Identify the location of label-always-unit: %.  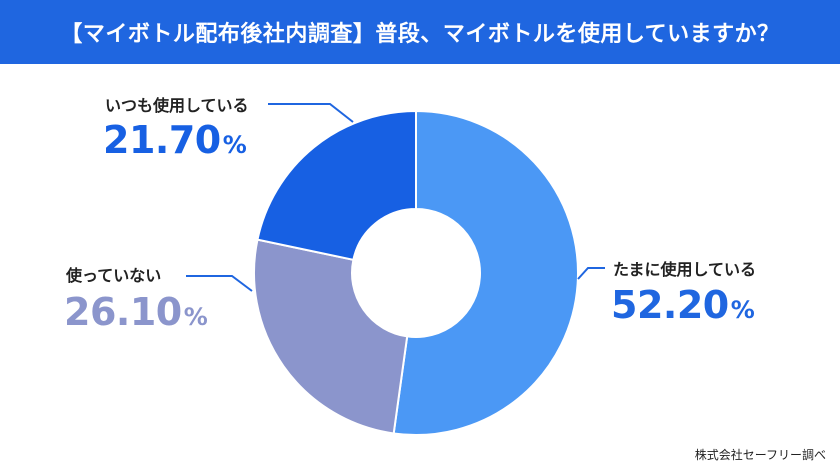
(234, 145).